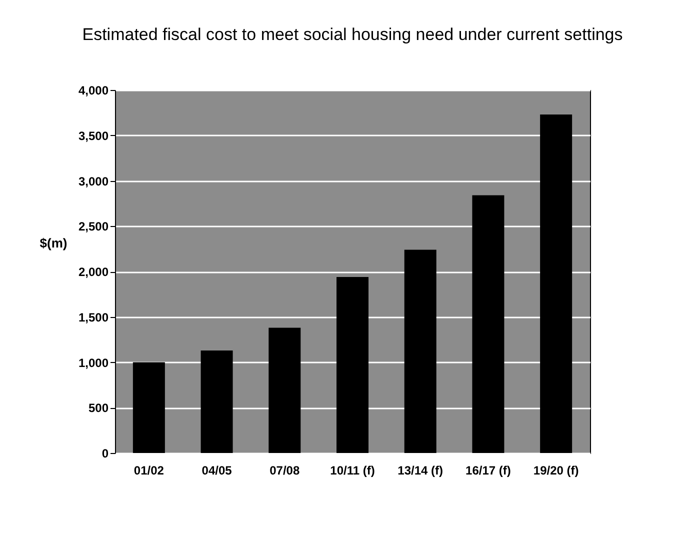  What do you see at coordinates (105, 453) in the screenshot?
I see `y-tick-label: 0` at bounding box center [105, 453].